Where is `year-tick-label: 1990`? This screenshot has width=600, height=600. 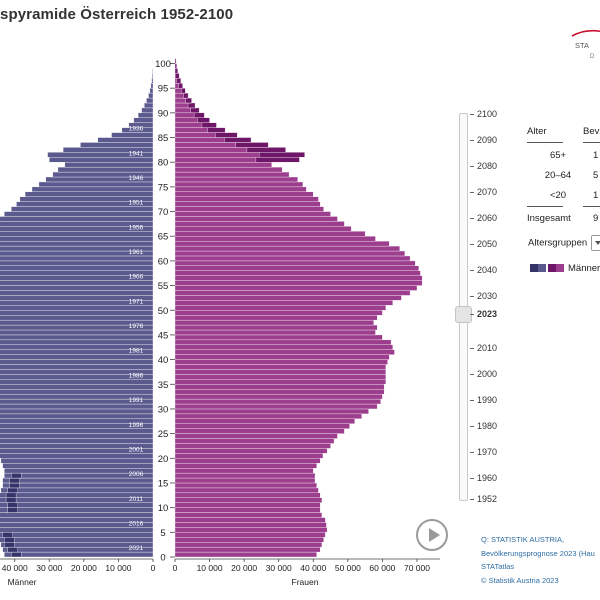 year-tick-label: 1990 is located at coordinates (483, 400).